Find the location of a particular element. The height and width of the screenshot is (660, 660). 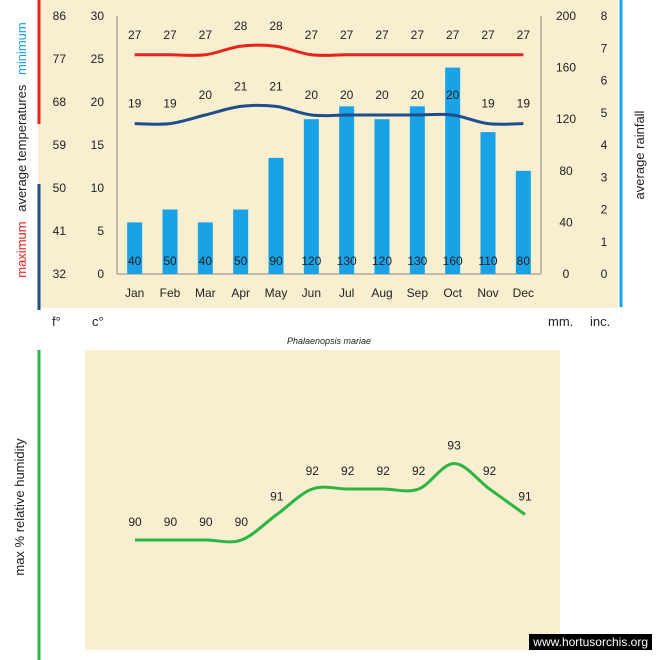

mm-tick-label: 120 is located at coordinates (566, 119).